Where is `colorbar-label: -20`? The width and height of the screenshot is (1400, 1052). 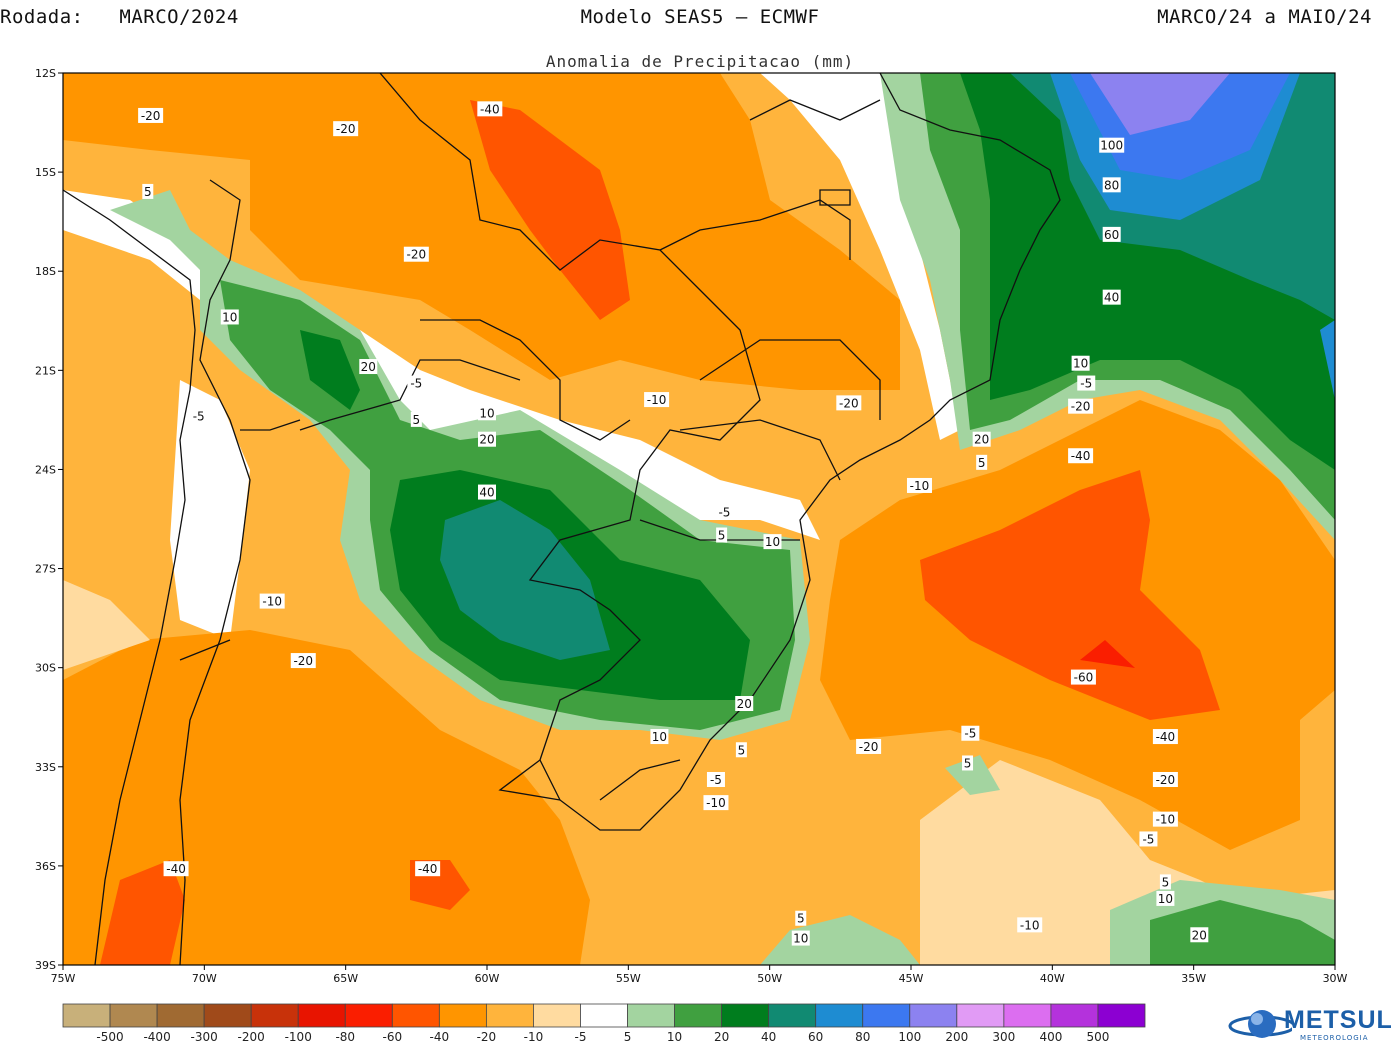
colorbar-label: -20 is located at coordinates (487, 1037).